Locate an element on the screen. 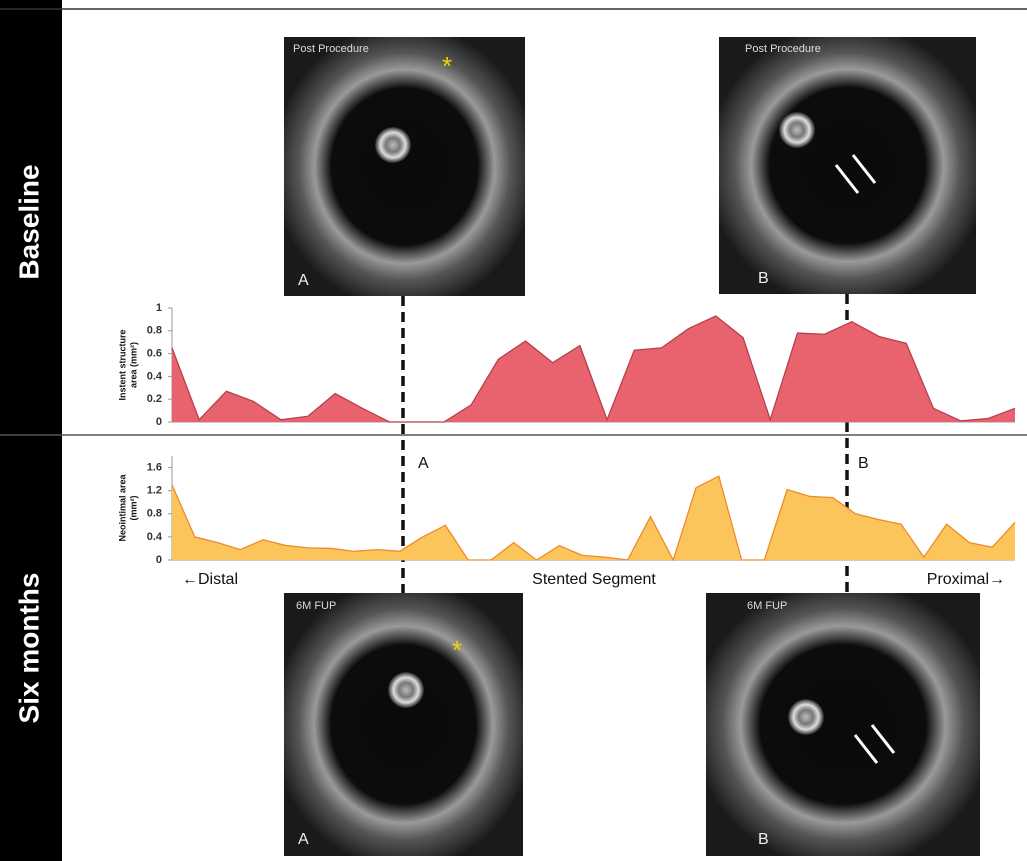  y-tick-label: 0.2 is located at coordinates (154, 399).